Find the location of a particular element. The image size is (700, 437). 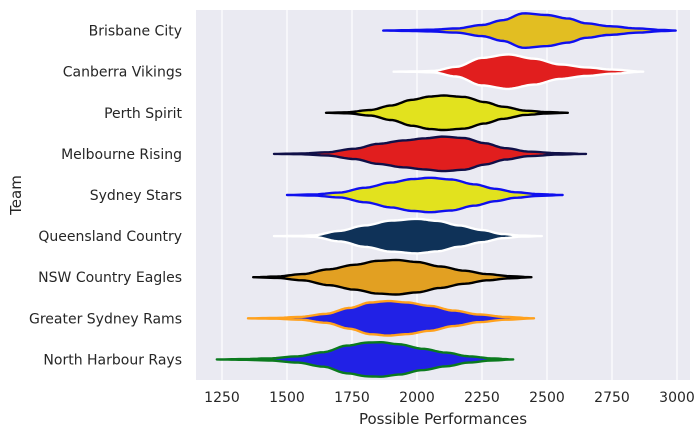

x-tick-labels: 1250 1500 1750 2000 2250 2500 2750 3000 is located at coordinates (449, 398).